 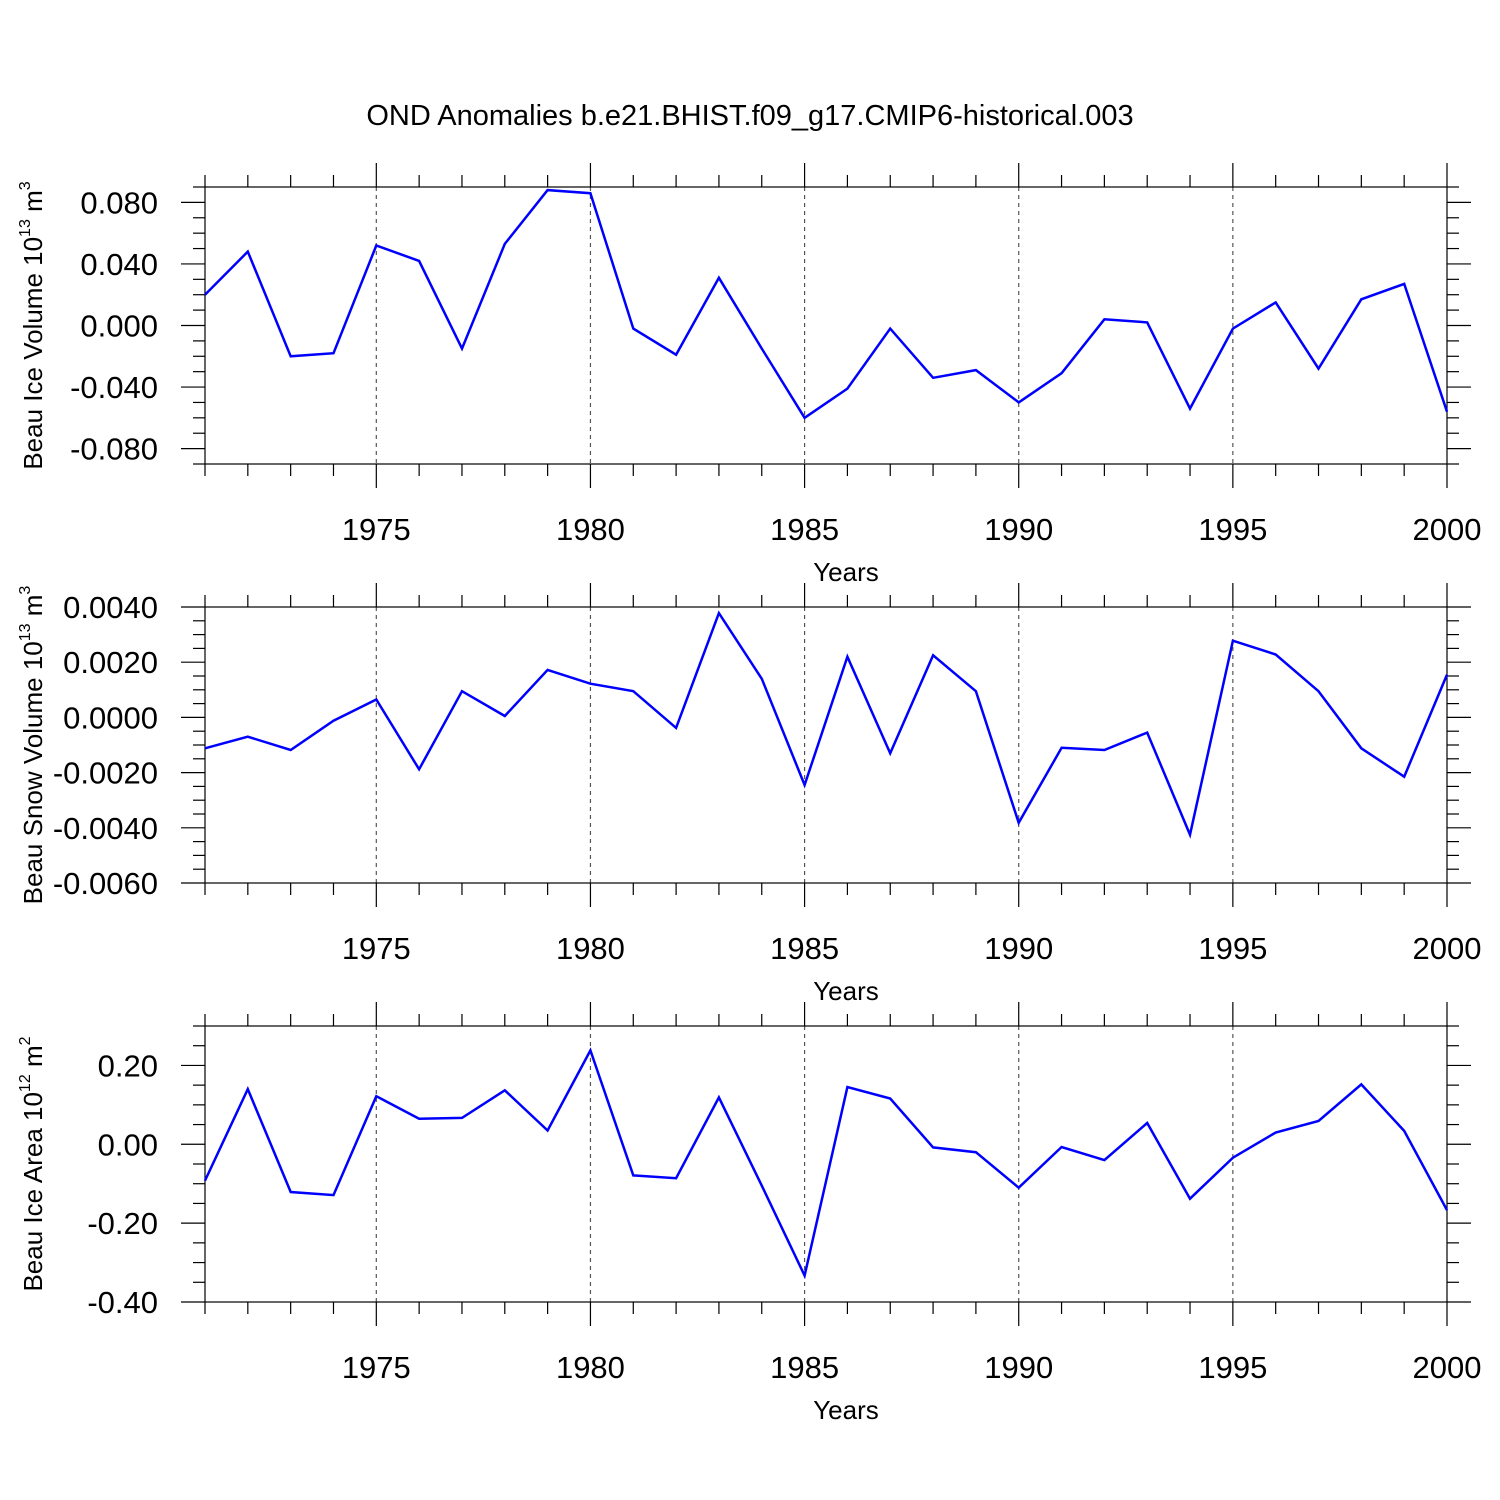 I want to click on y-tick-label: -0.0060, so click(x=105, y=883).